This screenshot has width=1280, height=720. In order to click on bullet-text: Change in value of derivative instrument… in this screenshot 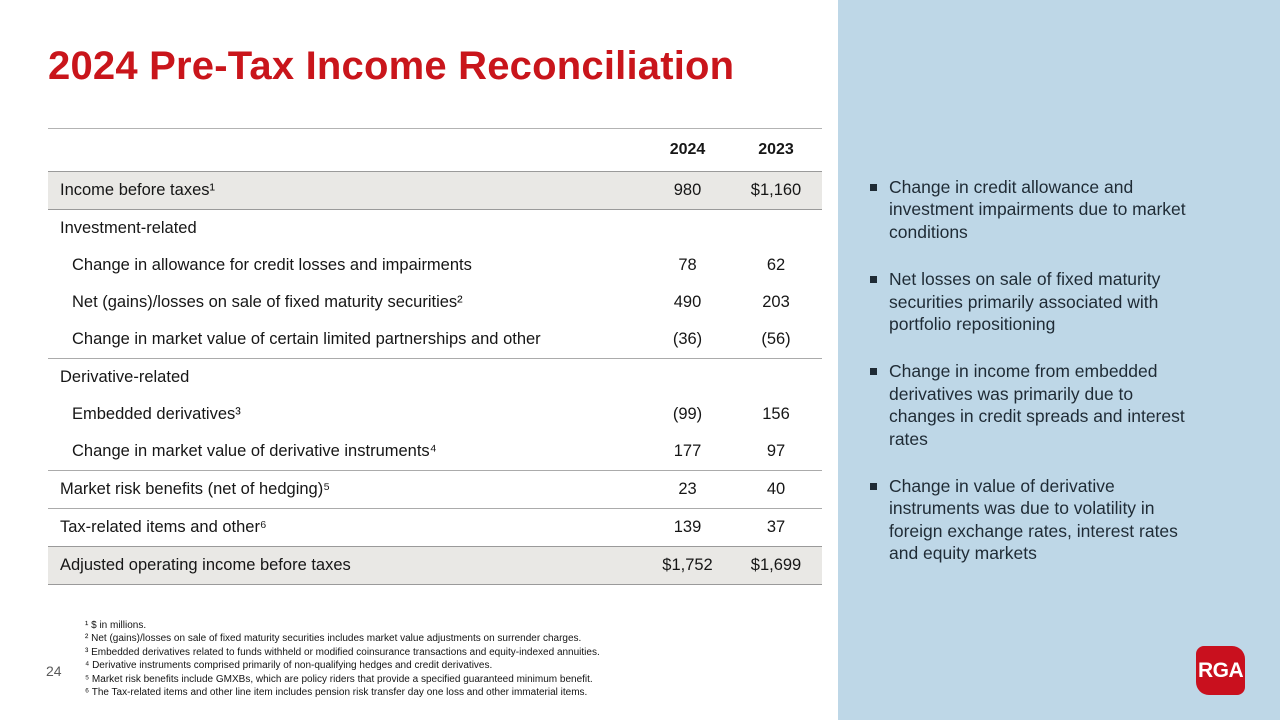, I will do `click(1033, 520)`.